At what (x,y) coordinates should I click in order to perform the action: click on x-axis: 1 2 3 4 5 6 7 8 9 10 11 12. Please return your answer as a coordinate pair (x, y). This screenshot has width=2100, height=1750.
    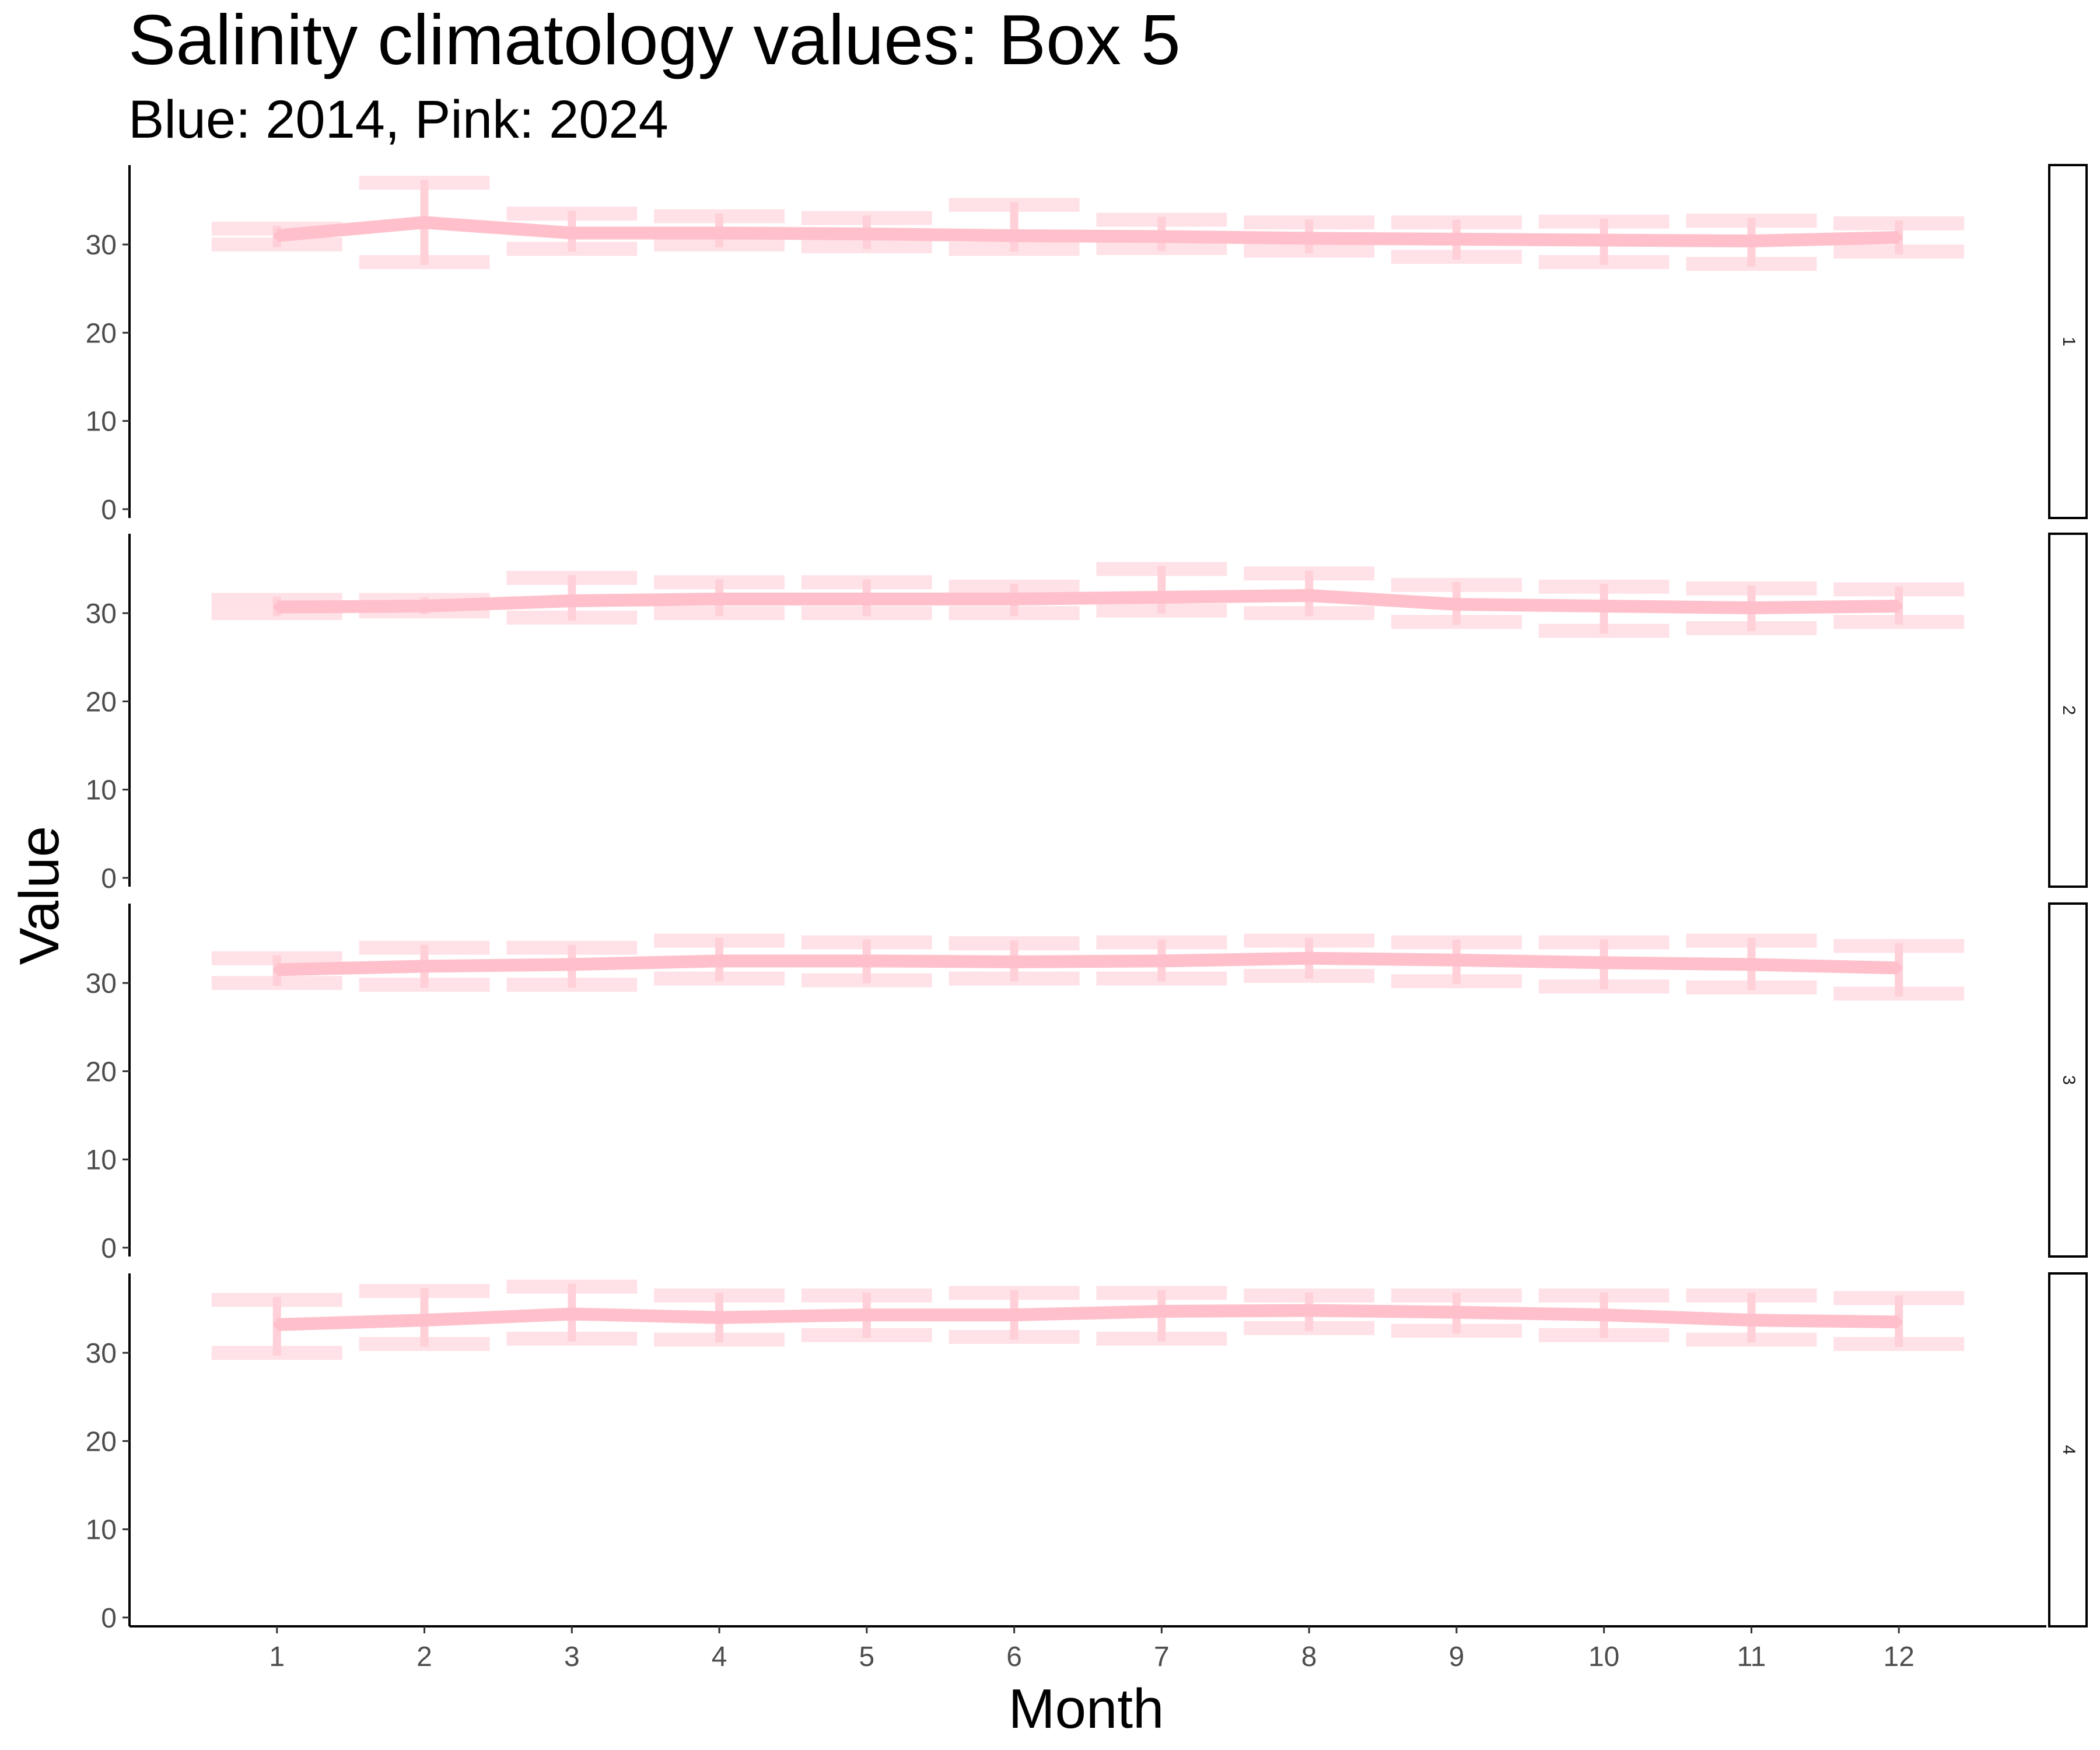
    Looking at the image, I should click on (1088, 1648).